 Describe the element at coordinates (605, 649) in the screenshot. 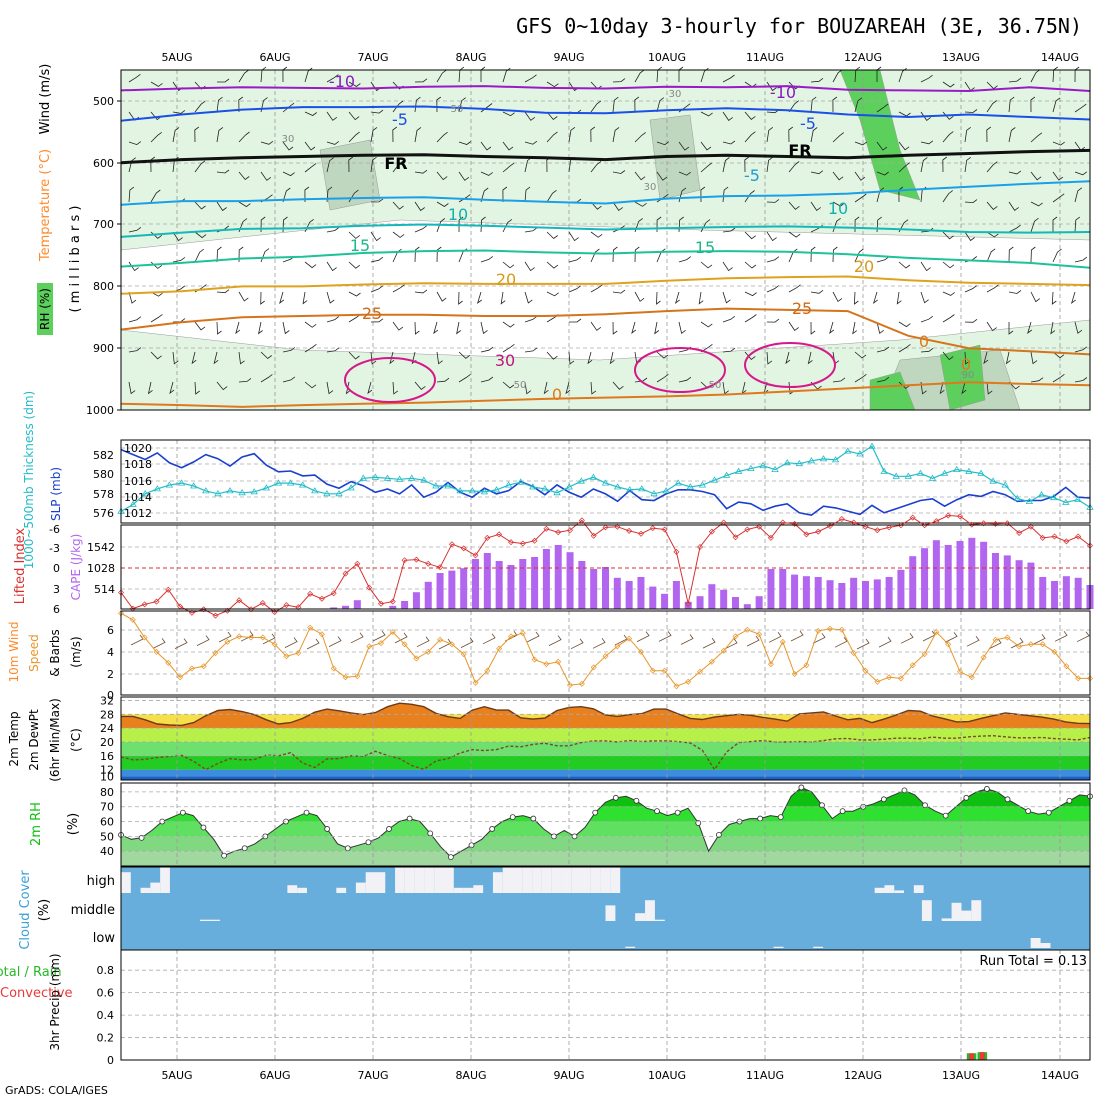

I see `wind-speed-line` at that location.